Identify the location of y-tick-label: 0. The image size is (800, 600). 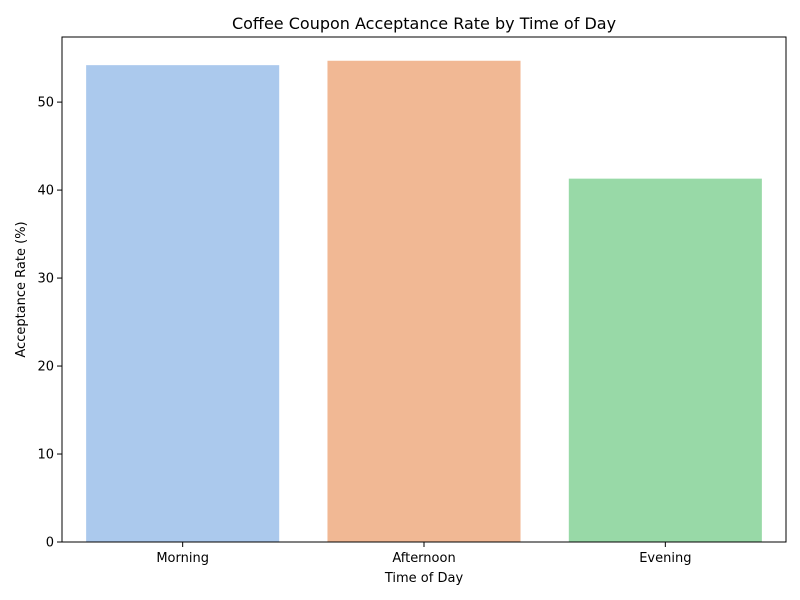
(50, 543).